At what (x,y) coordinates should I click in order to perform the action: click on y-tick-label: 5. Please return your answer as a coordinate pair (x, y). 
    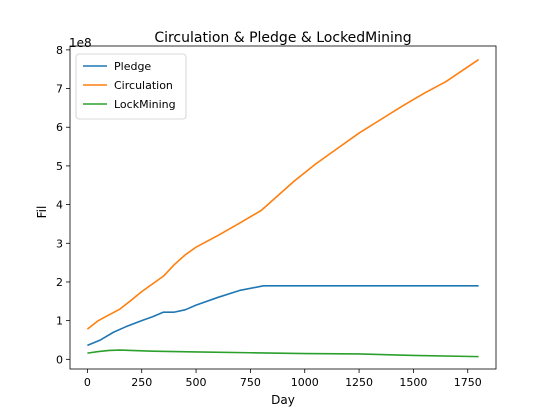
    Looking at the image, I should click on (59, 166).